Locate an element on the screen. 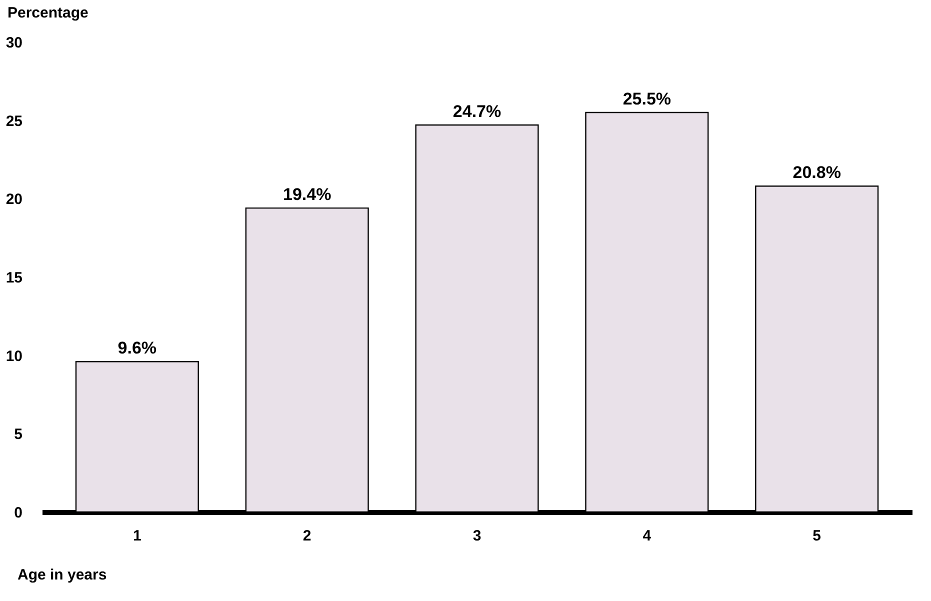 This screenshot has width=931, height=601. y-tick-label: 20 is located at coordinates (14, 199).